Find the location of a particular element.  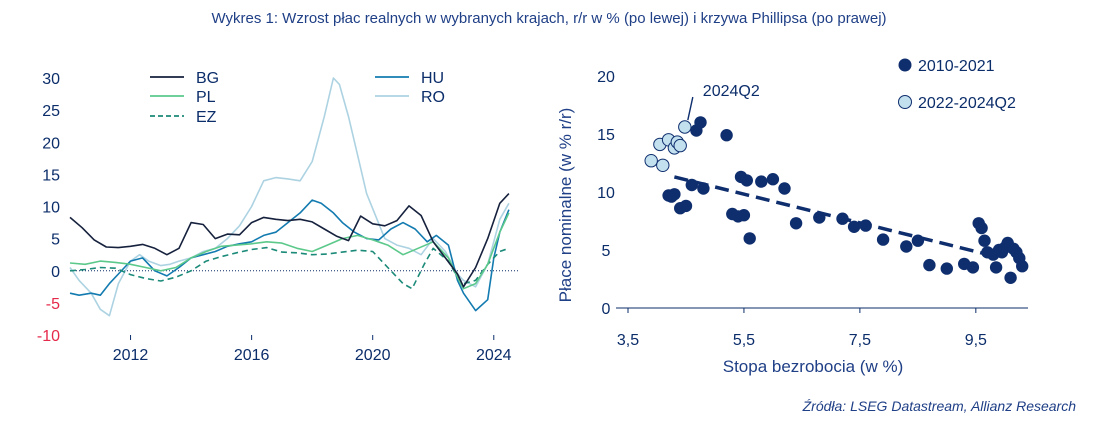

x-tick-label: 2016 is located at coordinates (252, 355).